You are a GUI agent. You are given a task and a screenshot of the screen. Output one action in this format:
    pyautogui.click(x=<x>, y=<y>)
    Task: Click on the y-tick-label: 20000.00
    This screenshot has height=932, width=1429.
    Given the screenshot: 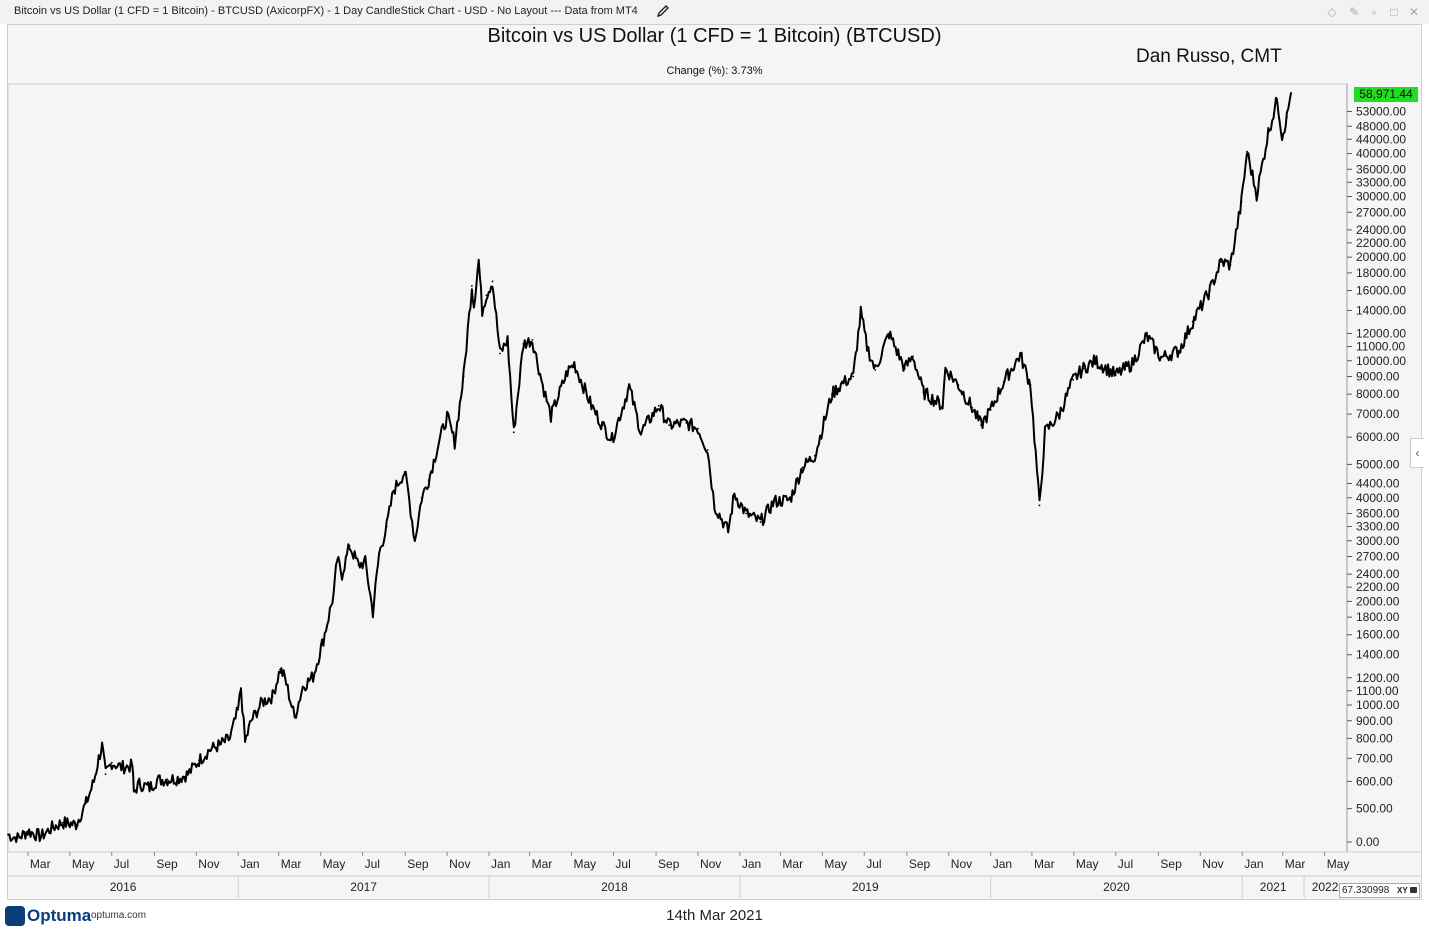 What is the action you would take?
    pyautogui.click(x=1381, y=257)
    